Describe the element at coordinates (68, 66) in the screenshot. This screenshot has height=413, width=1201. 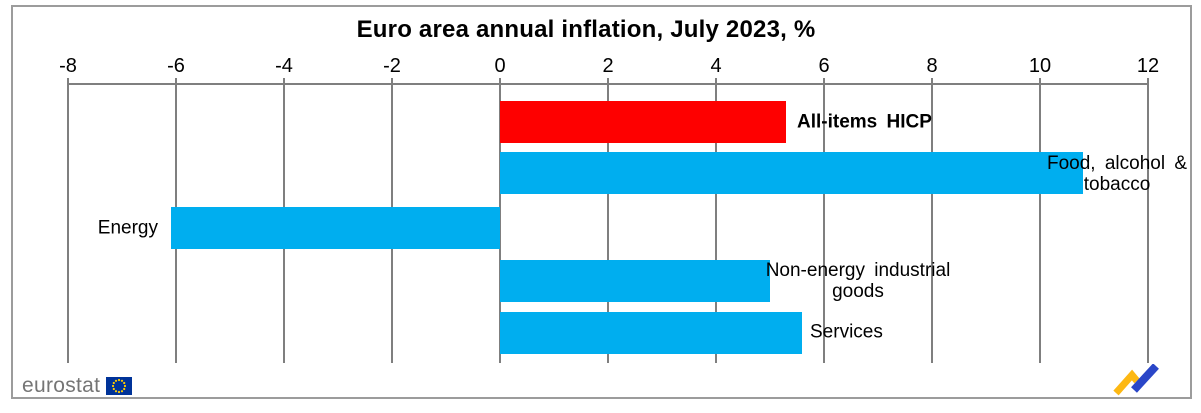
I see `tick-label--8: -8` at that location.